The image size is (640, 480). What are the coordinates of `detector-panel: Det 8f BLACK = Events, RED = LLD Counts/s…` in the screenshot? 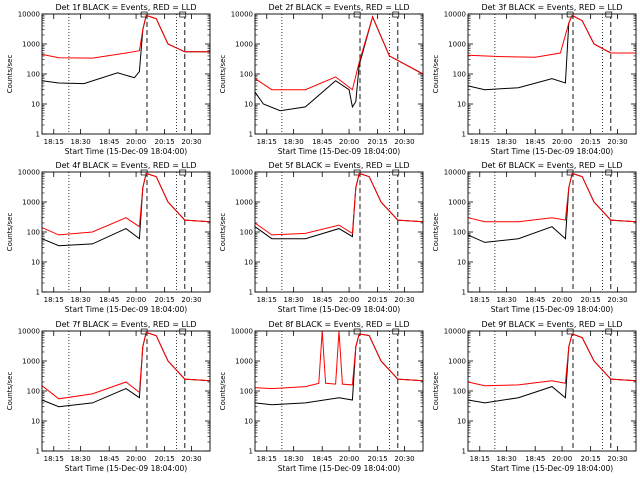 It's located at (321, 396).